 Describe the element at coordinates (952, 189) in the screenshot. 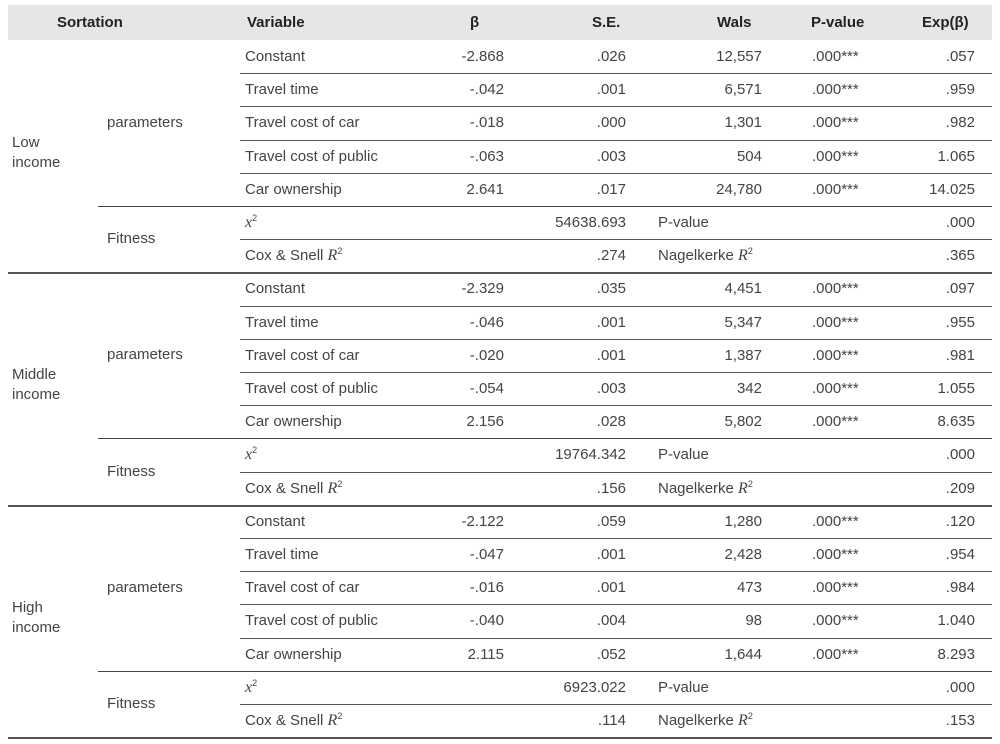

I see `exp-cell: 14.025` at that location.